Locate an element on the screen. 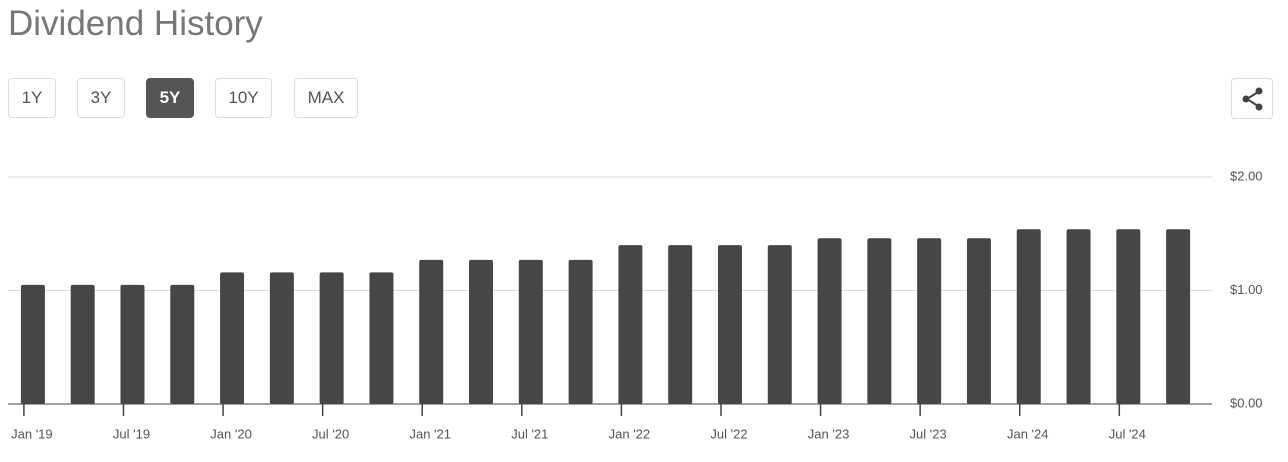  y-tick-label: $0.00 is located at coordinates (1246, 402).